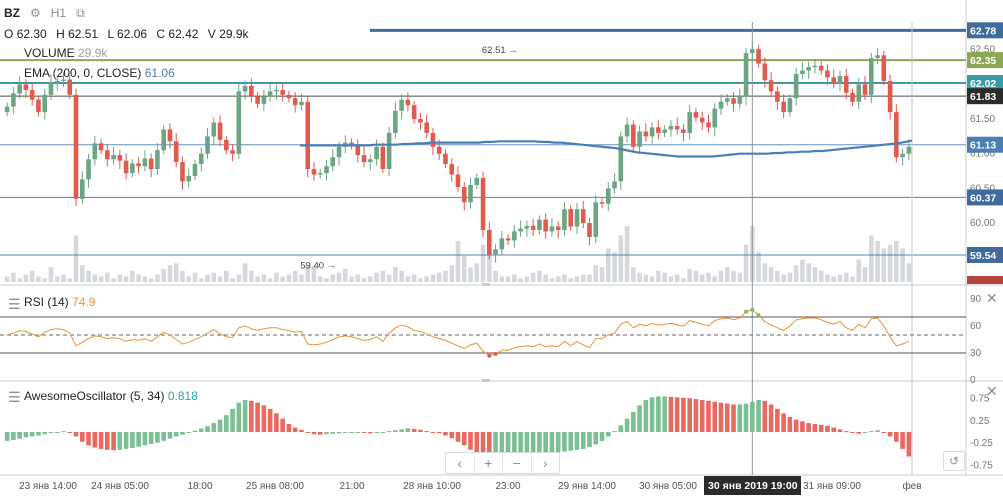 The image size is (1003, 496). Describe the element at coordinates (182, 396) in the screenshot. I see `ao-legend-value: 0.818` at that location.